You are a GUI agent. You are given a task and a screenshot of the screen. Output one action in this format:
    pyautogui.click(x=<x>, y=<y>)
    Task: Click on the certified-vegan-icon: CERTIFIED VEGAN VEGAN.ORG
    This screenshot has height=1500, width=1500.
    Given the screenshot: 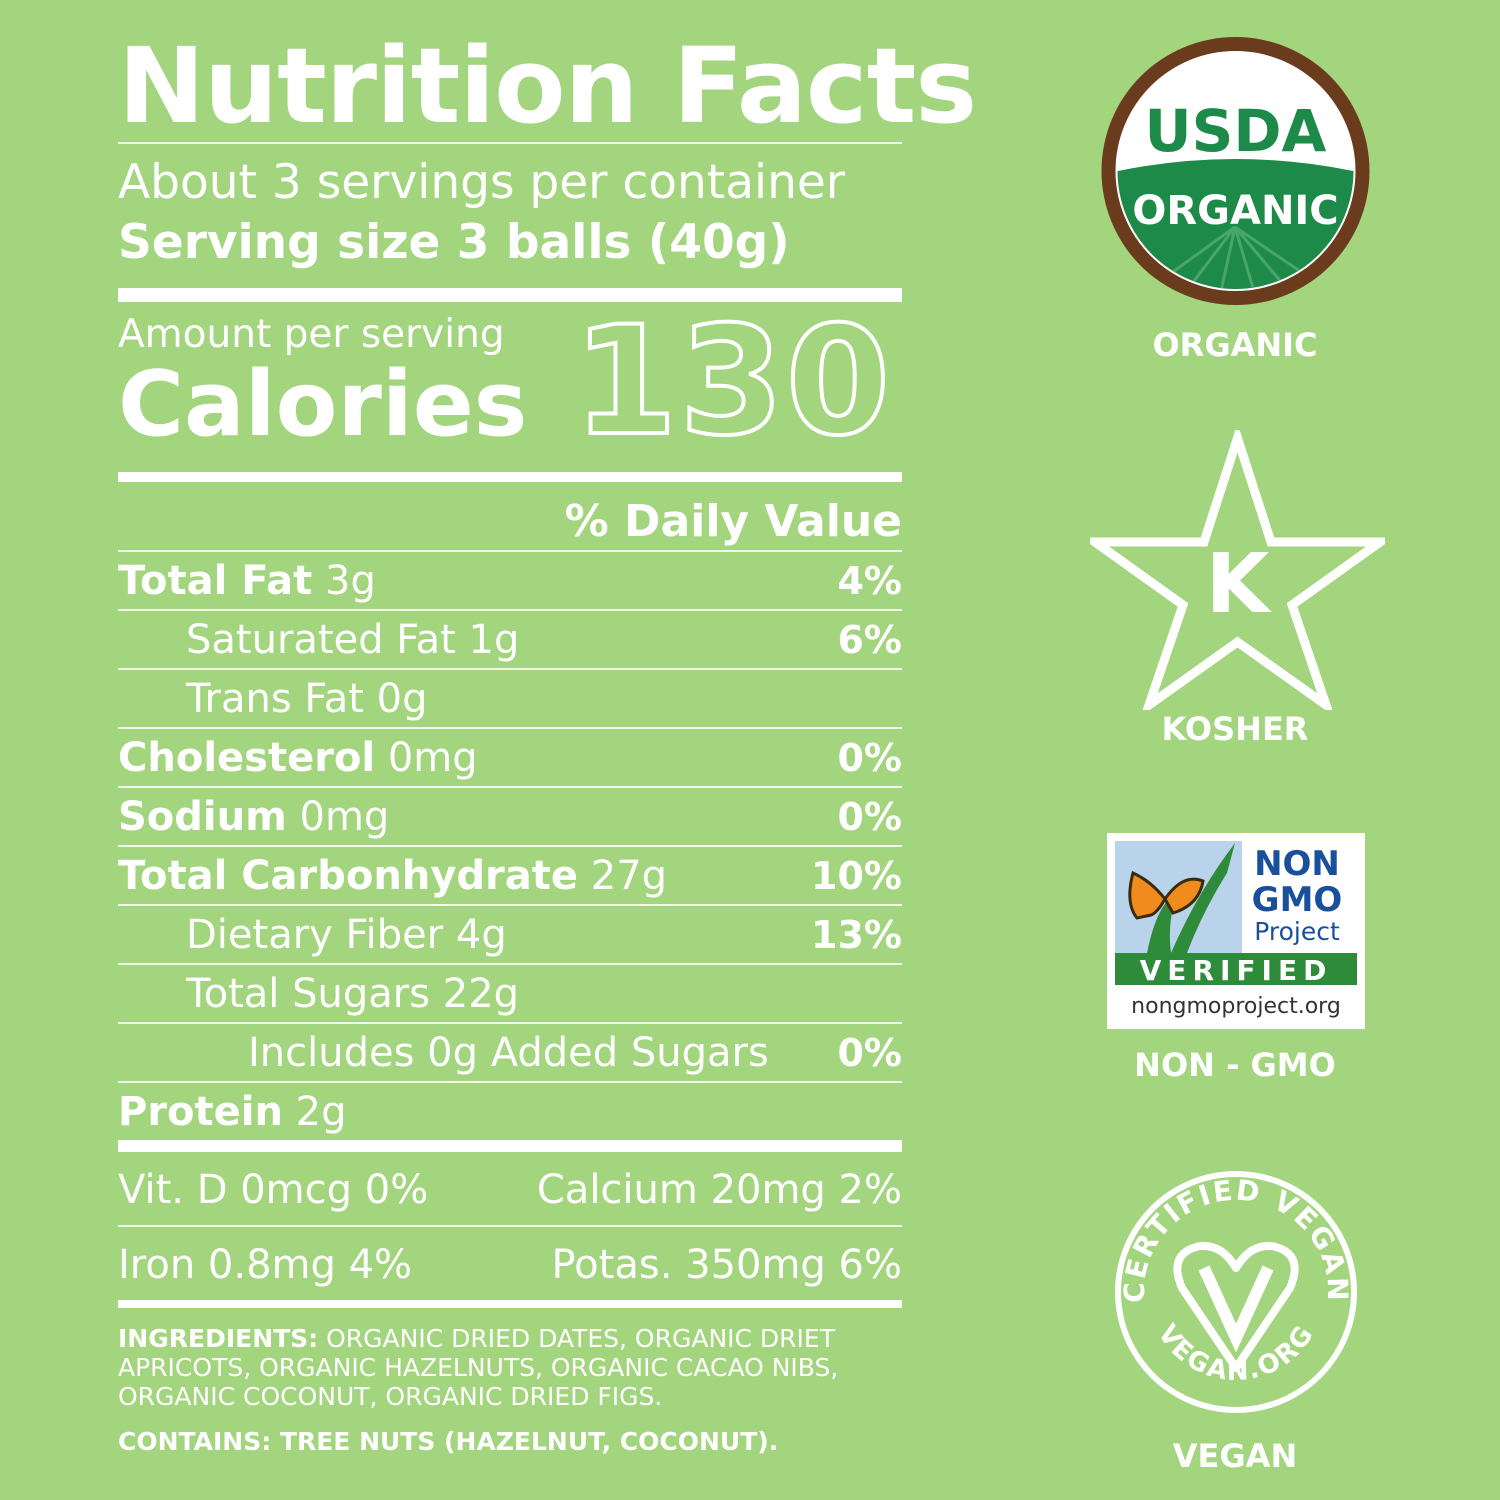 What is the action you would take?
    pyautogui.click(x=1236, y=1292)
    